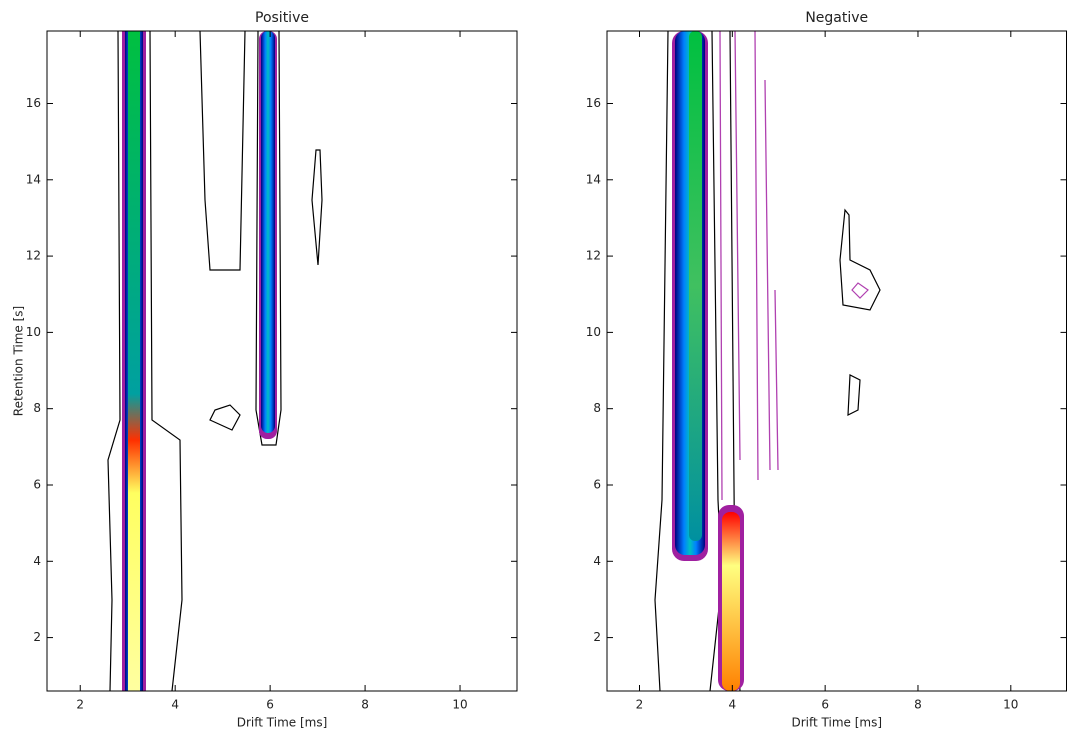  I want to click on chart-title: Positive, so click(282, 18).